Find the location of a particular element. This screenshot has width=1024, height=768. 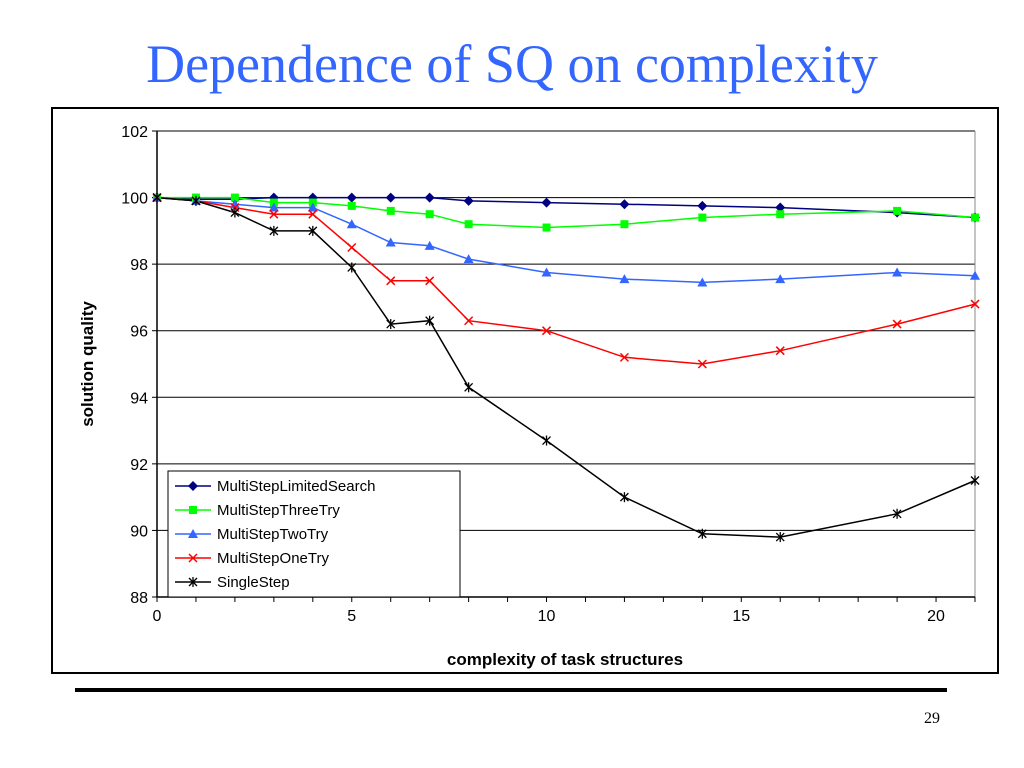

y-tick-label: 102 is located at coordinates (134, 132).